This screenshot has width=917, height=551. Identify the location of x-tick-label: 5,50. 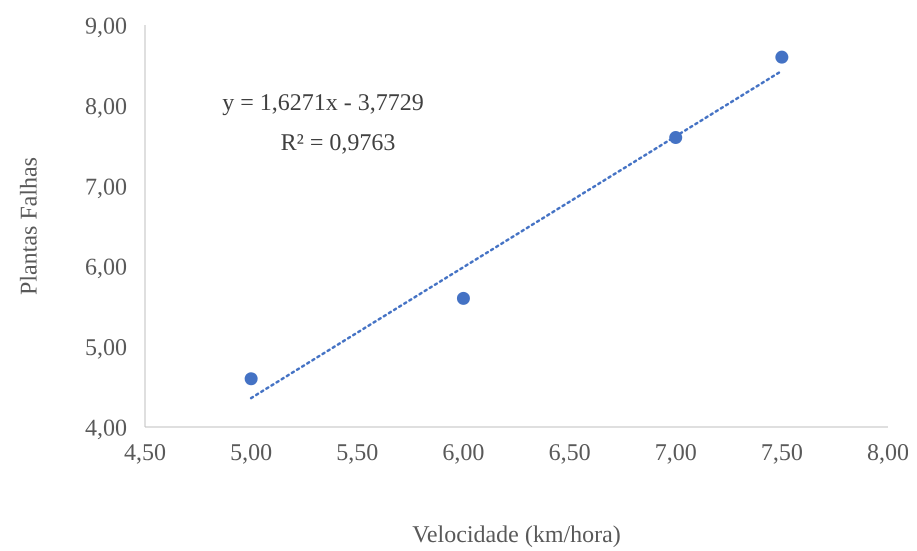
(357, 453).